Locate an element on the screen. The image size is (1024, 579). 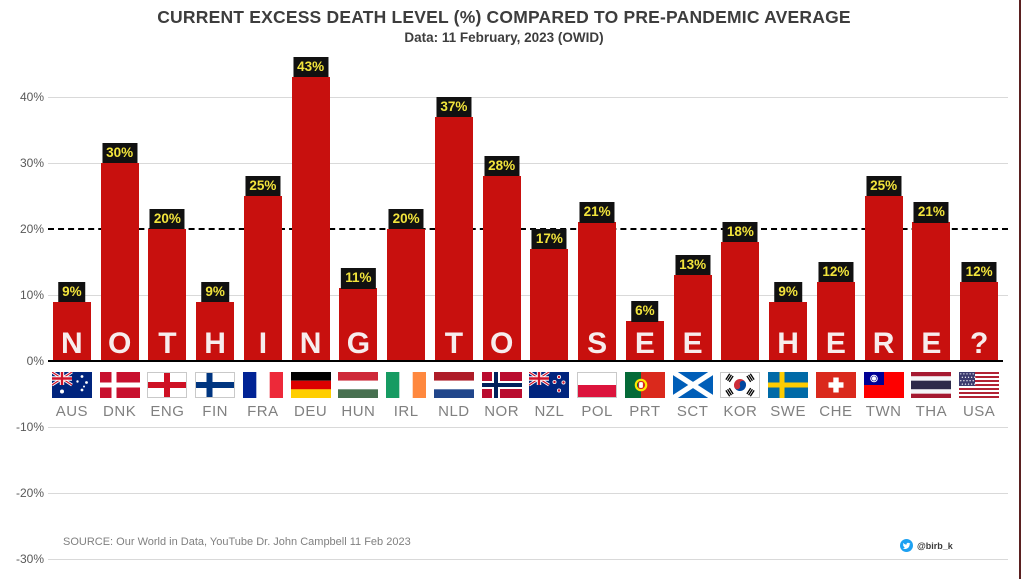
flag-twn-icon is located at coordinates (883, 385).